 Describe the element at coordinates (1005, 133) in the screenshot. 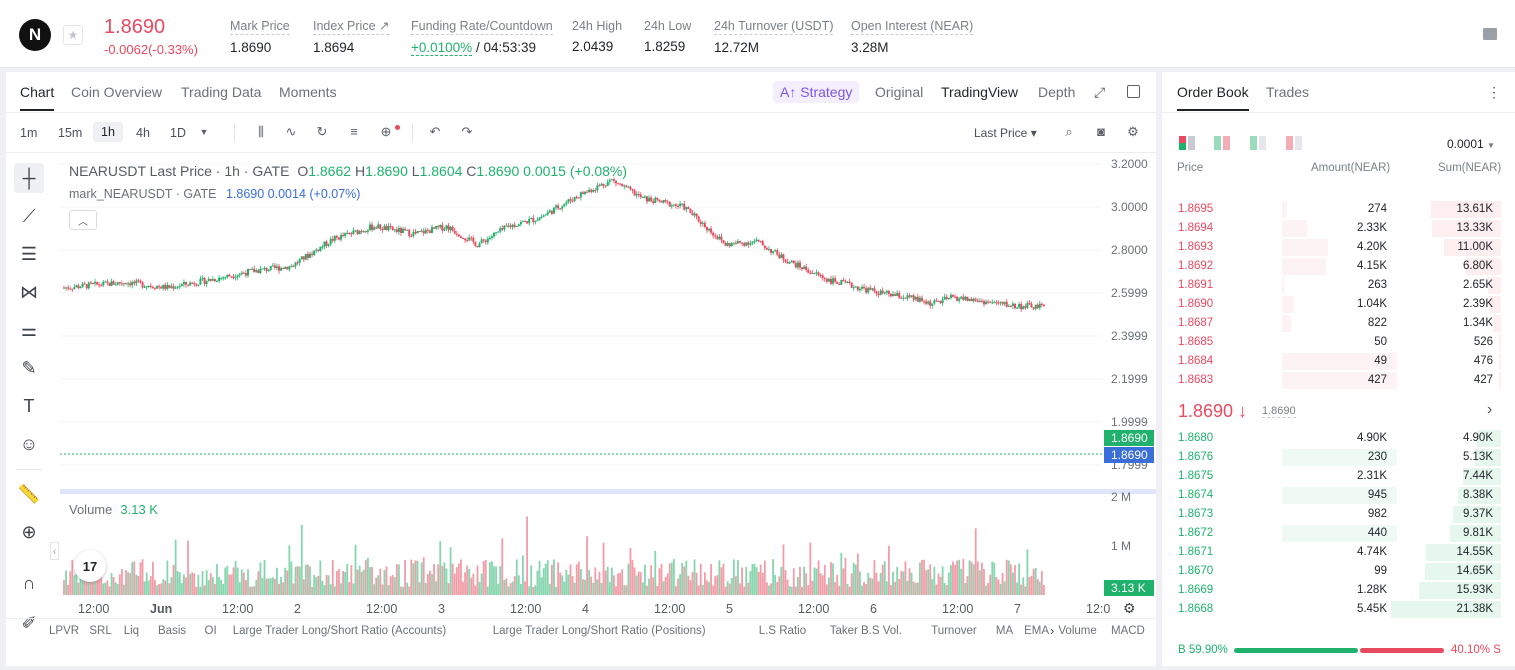

I see `price-type-select: Last Price ▾` at that location.